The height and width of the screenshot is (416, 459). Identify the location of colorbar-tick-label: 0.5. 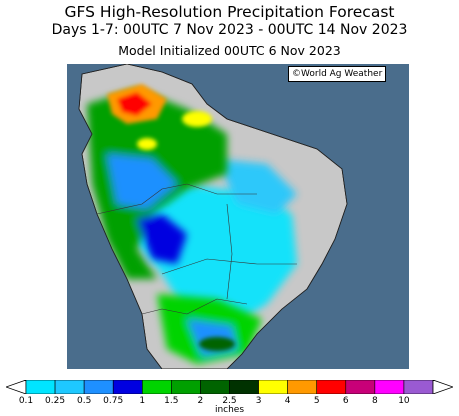
(84, 401).